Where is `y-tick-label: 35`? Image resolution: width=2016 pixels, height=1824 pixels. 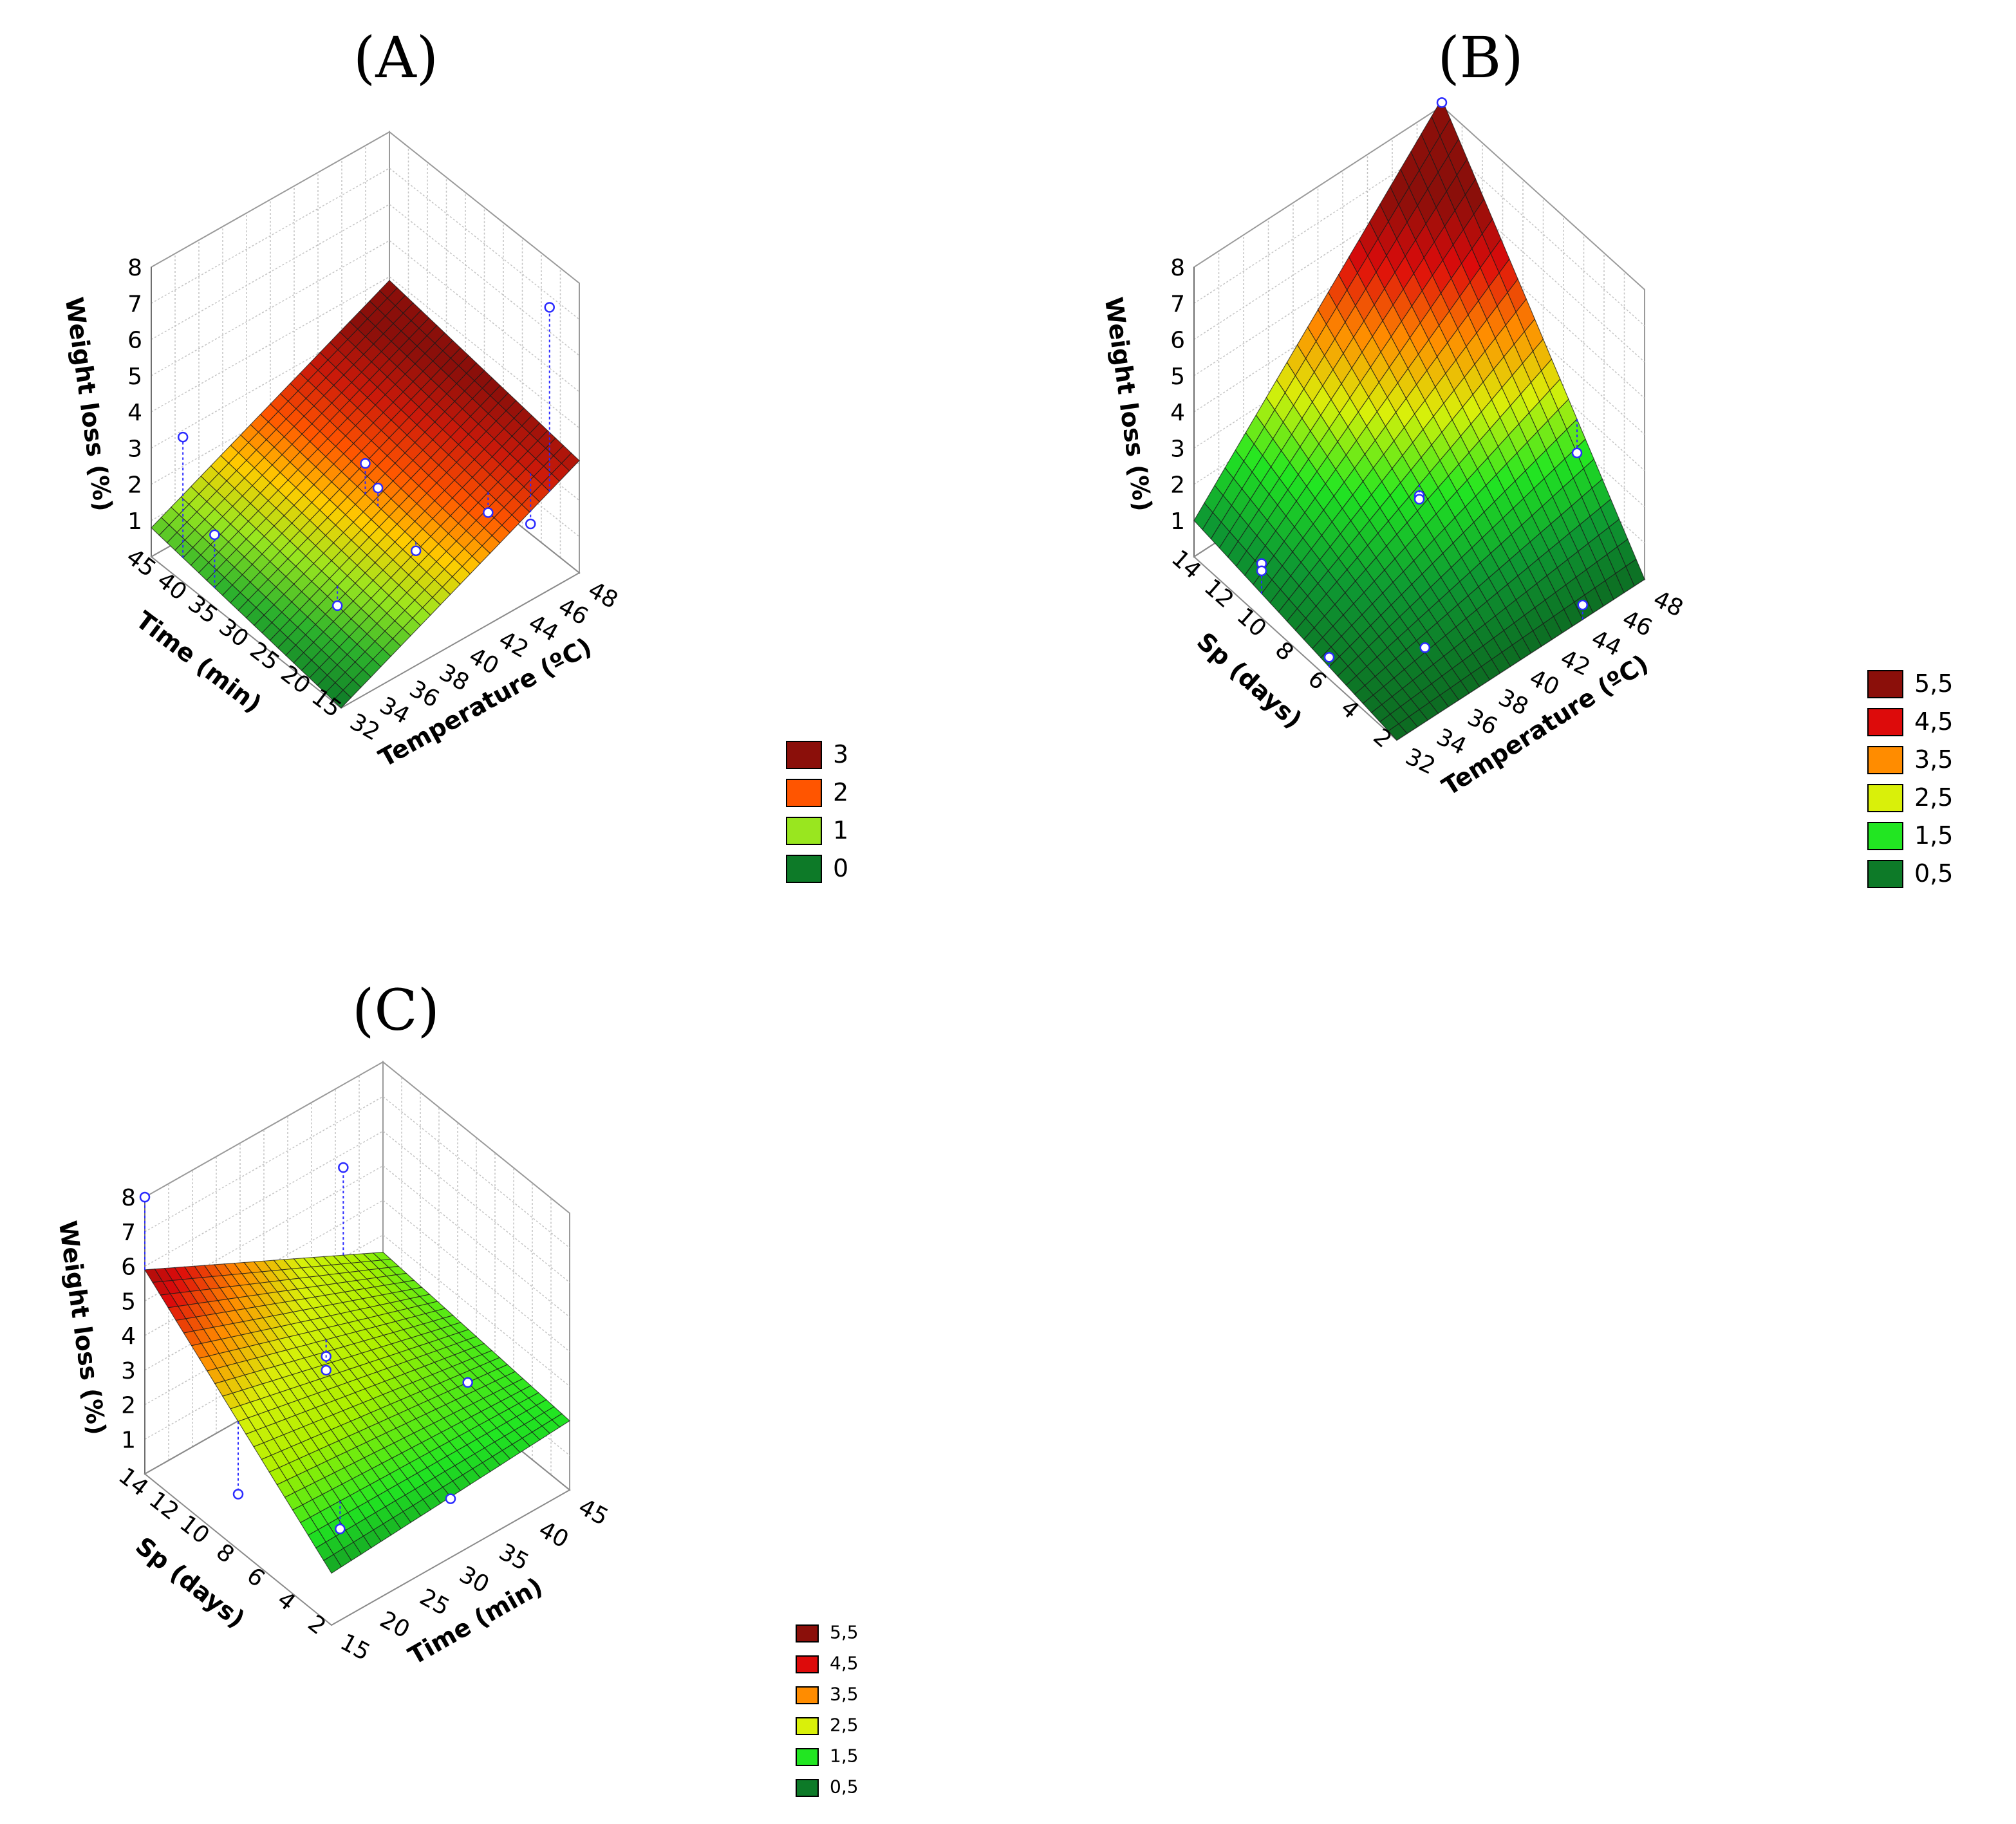 y-tick-label: 35 is located at coordinates (202, 610).